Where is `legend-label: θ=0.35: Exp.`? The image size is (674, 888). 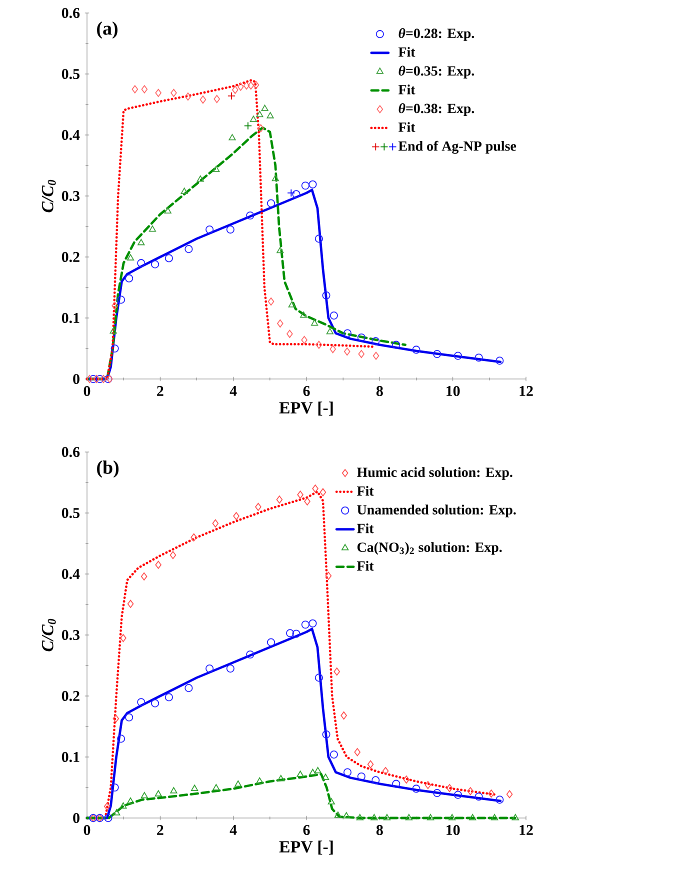
legend-label: θ=0.35: Exp. is located at coordinates (436, 72).